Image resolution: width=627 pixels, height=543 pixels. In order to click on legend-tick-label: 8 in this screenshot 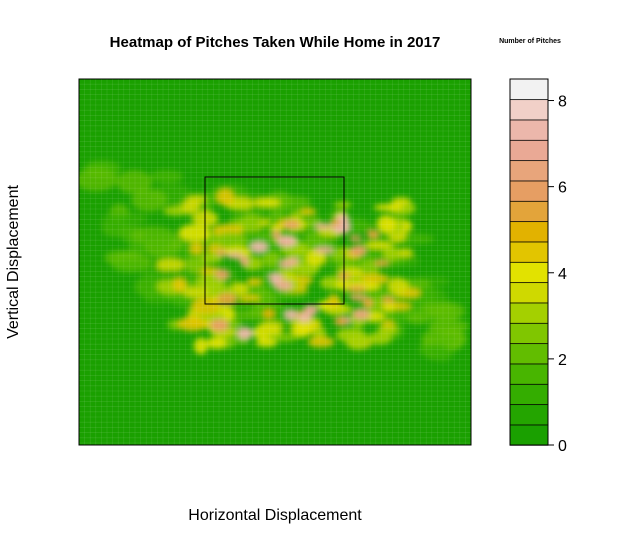, I will do `click(562, 102)`.